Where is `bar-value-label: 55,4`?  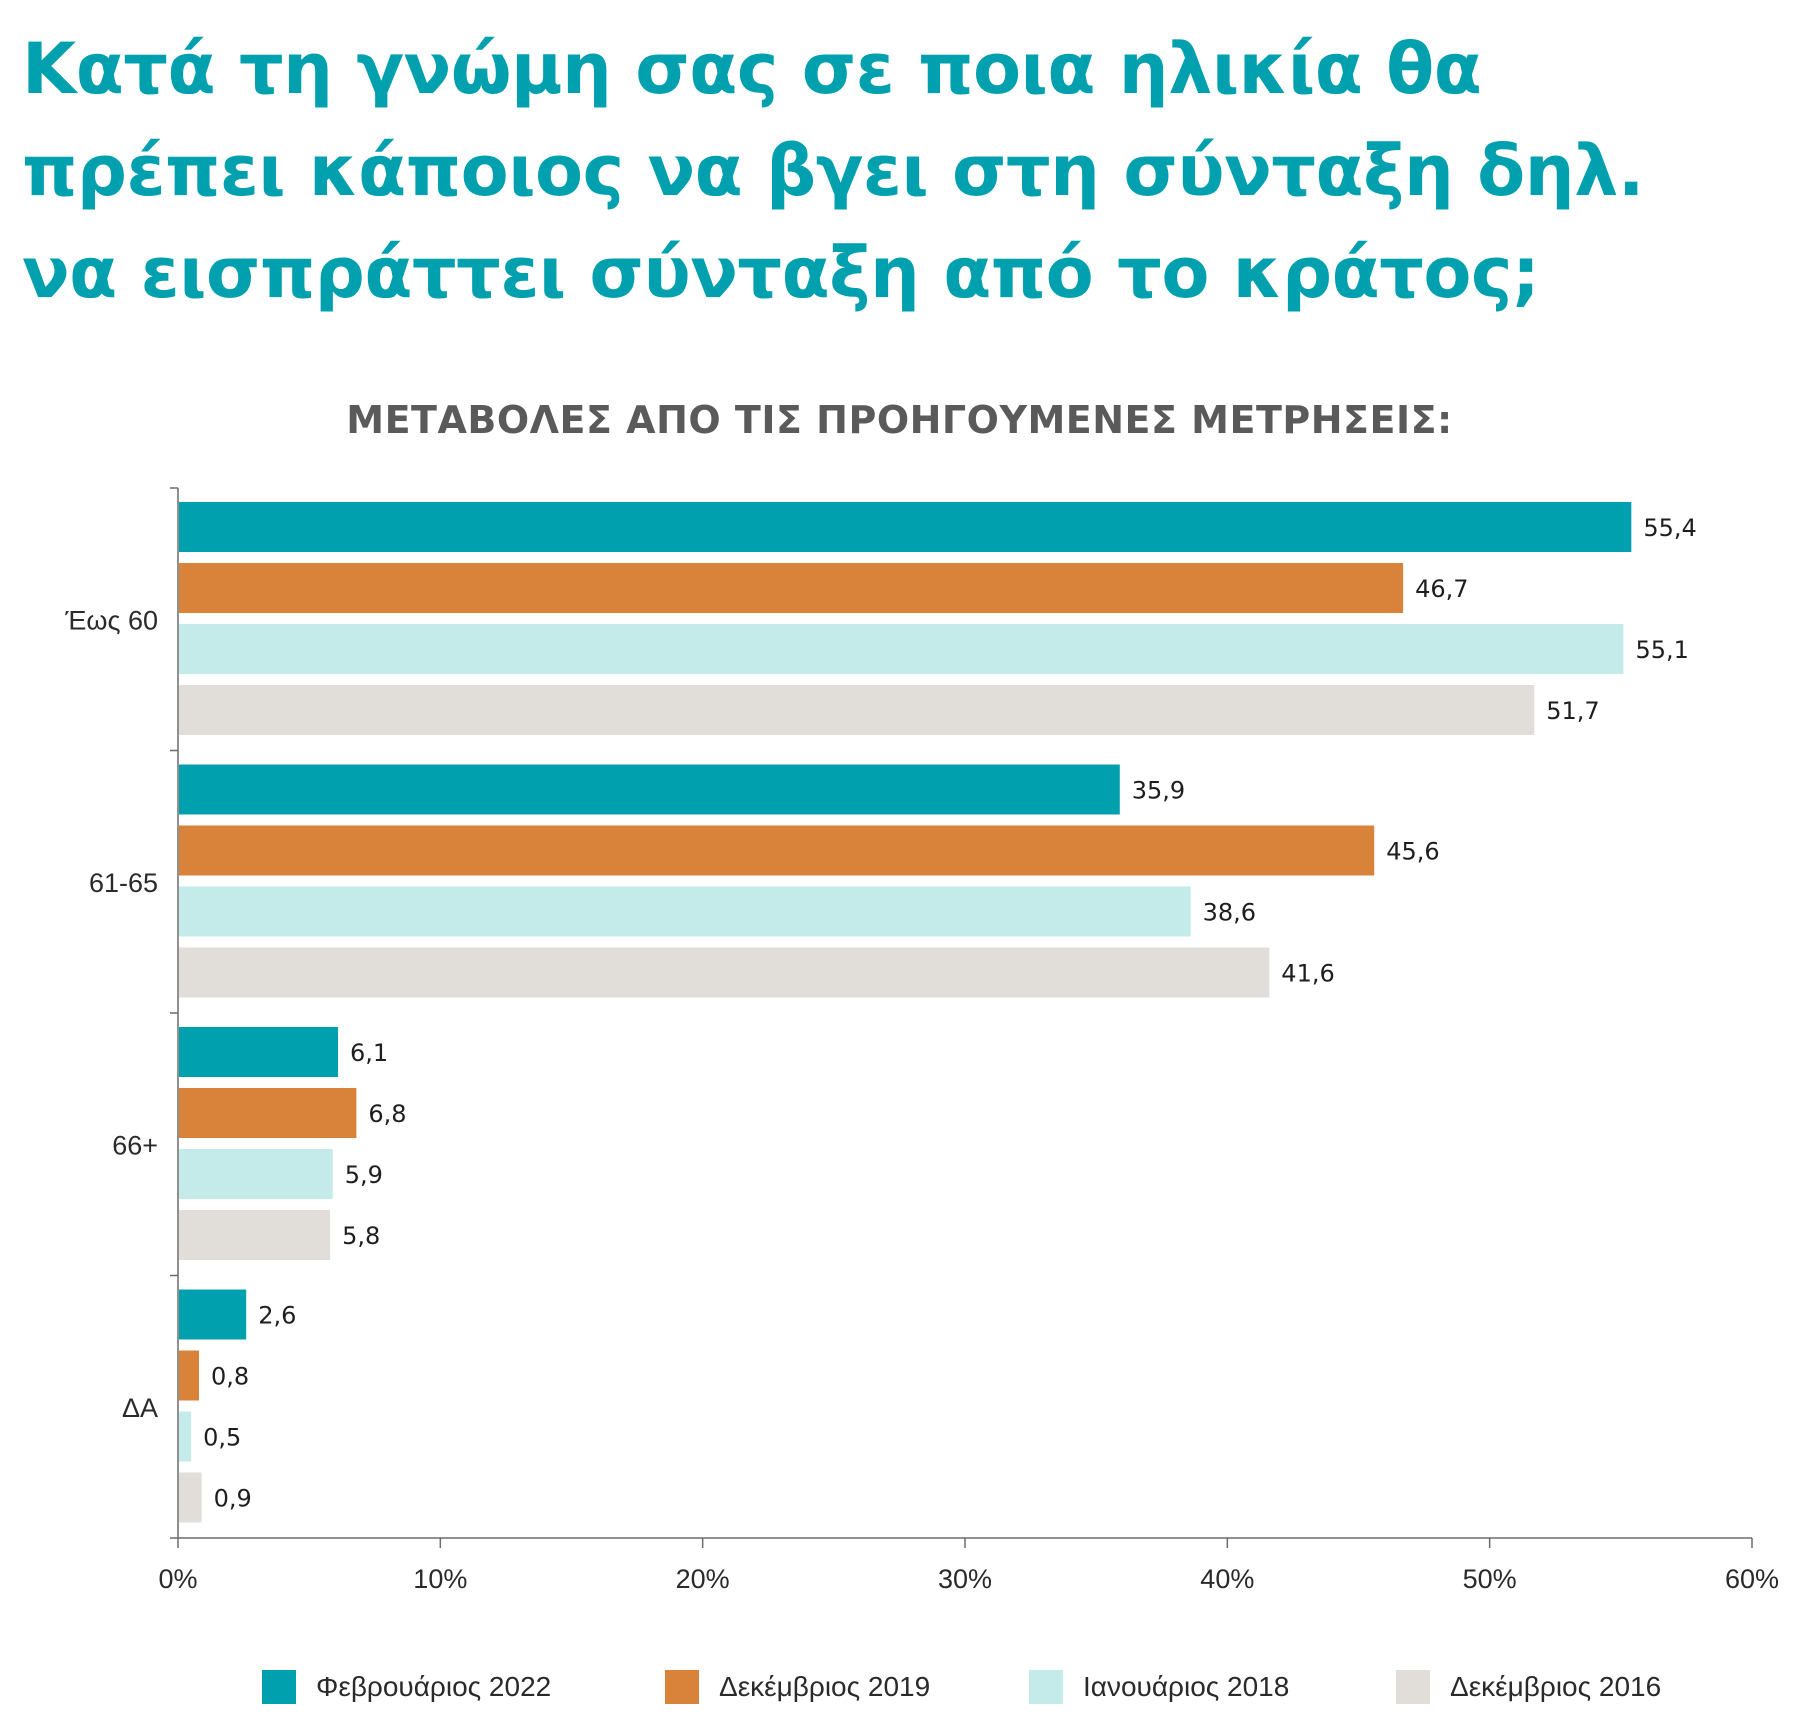 bar-value-label: 55,4 is located at coordinates (1669, 528).